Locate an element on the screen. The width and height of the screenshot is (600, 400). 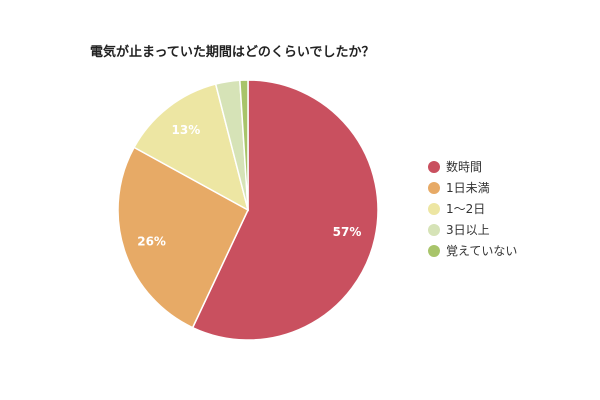
chart-title: 電気が止まっていた期間はどのくらいでしたか？ is located at coordinates (232, 52).